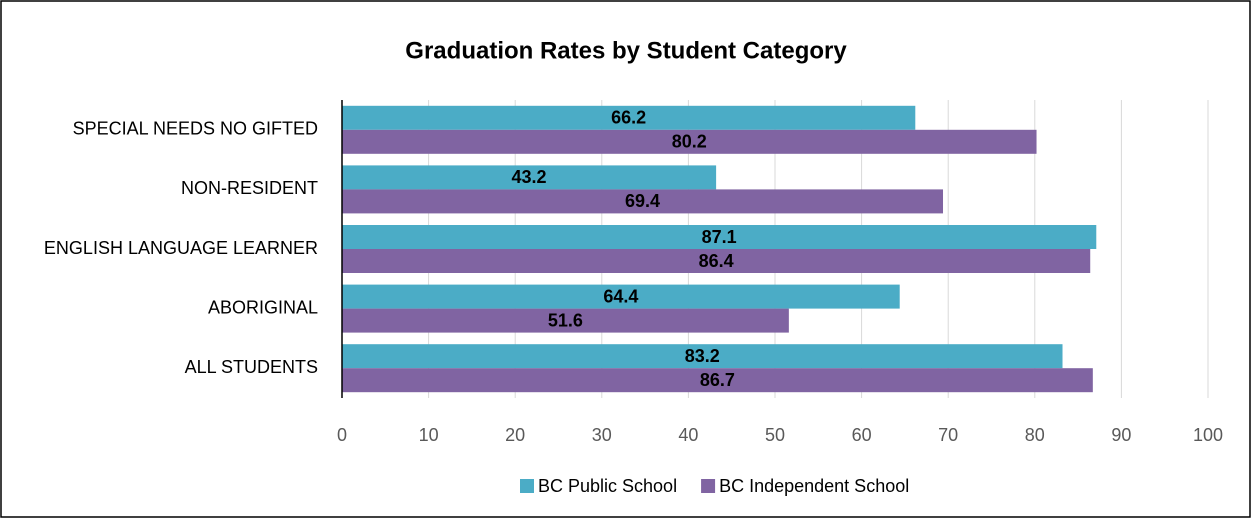 The image size is (1252, 519). Describe the element at coordinates (195, 129) in the screenshot. I see `y-tick-label: SPECIAL NEEDS NO GIFTED` at that location.